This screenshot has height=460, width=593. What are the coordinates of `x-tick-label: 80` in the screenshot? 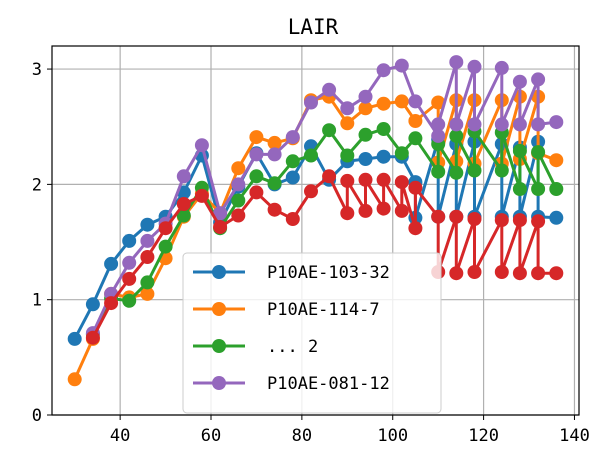 It's located at (302, 436).